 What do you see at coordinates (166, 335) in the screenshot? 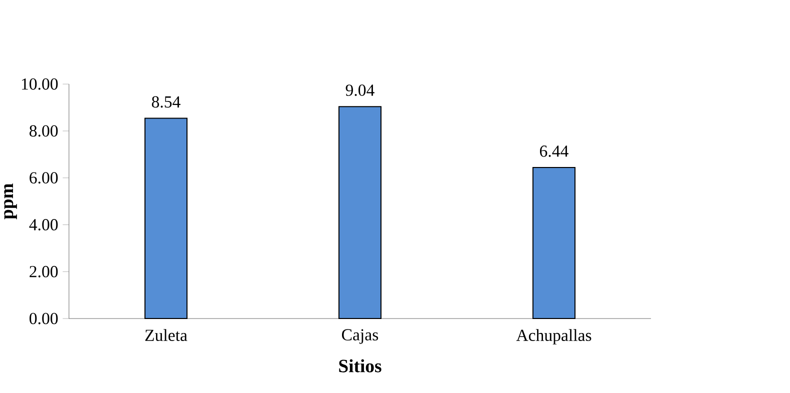
I see `x-tick-label: Zuleta` at bounding box center [166, 335].